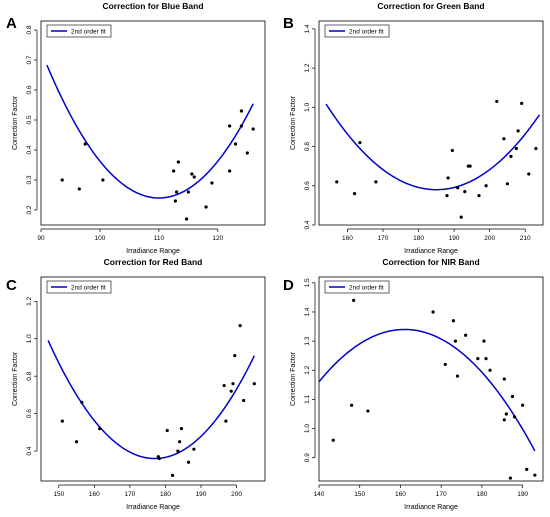  What do you see at coordinates (41, 238) in the screenshot?
I see `x-tick-label: 90` at bounding box center [41, 238].